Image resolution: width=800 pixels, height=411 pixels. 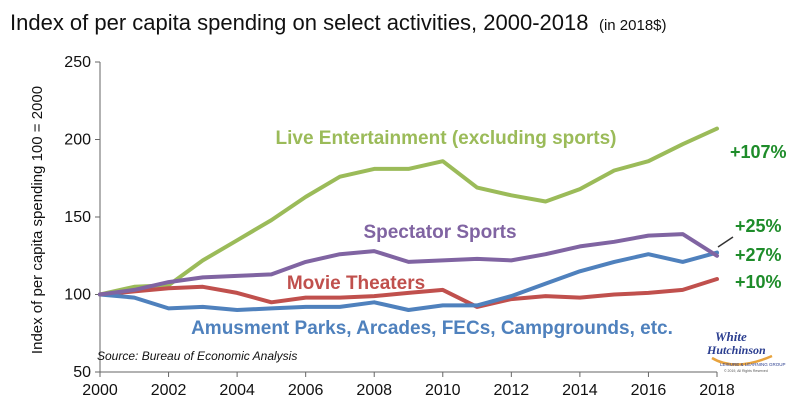 I want to click on series-line-spectator-sports, so click(x=408, y=264).